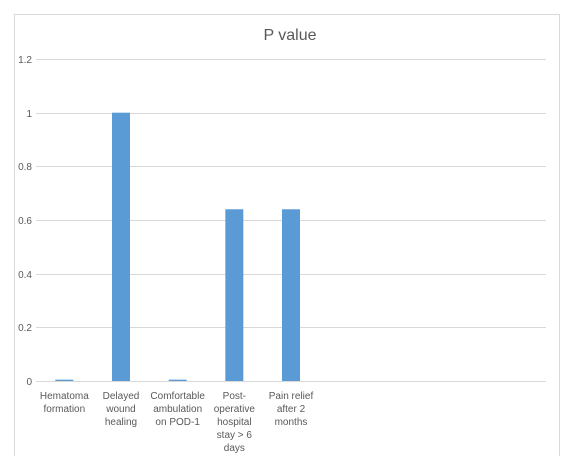 This screenshot has width=561, height=461. What do you see at coordinates (29, 382) in the screenshot?
I see `y-tick-label: 0` at bounding box center [29, 382].